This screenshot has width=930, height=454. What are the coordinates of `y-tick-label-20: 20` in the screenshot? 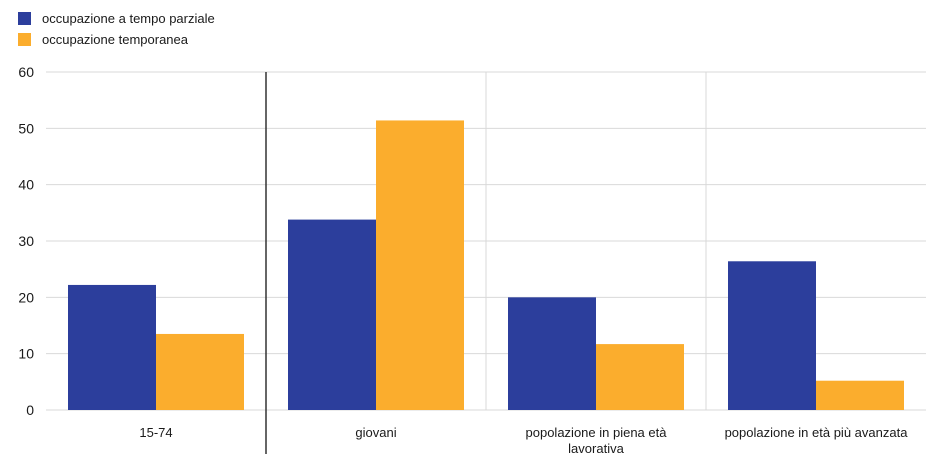 It's located at (26, 297).